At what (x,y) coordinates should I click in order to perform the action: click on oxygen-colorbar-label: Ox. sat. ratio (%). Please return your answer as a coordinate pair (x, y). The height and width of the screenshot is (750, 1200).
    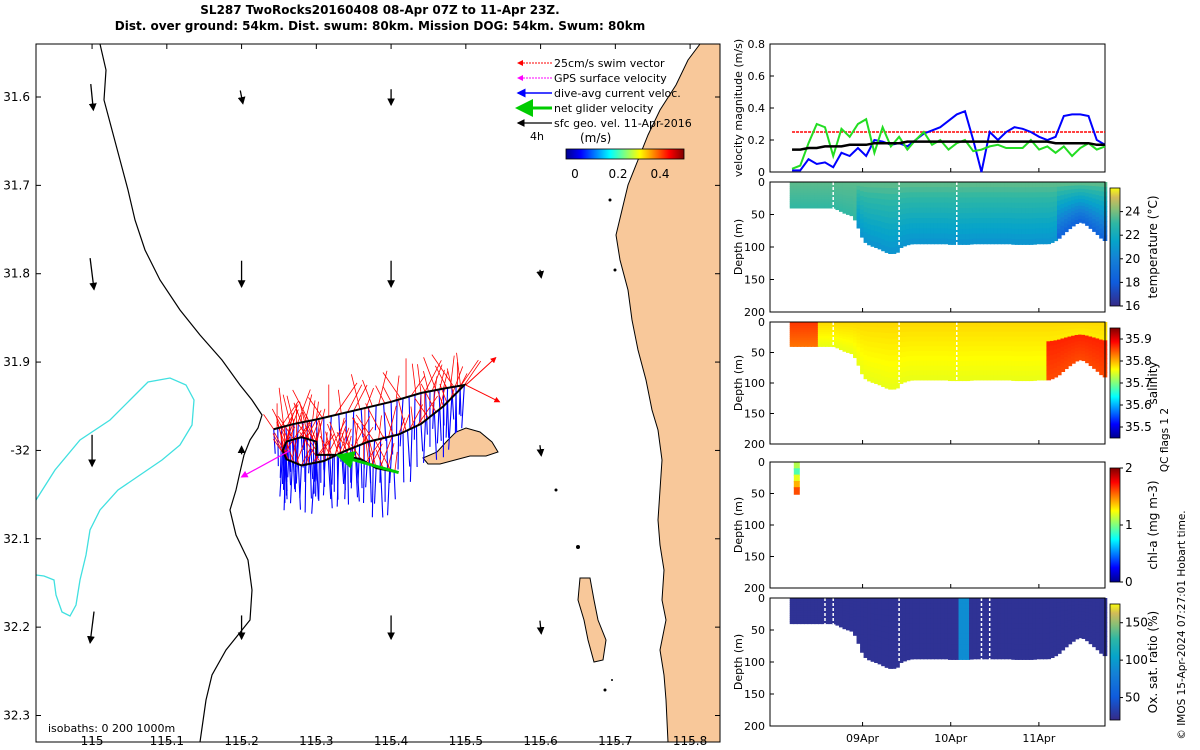
    Looking at the image, I should click on (1153, 662).